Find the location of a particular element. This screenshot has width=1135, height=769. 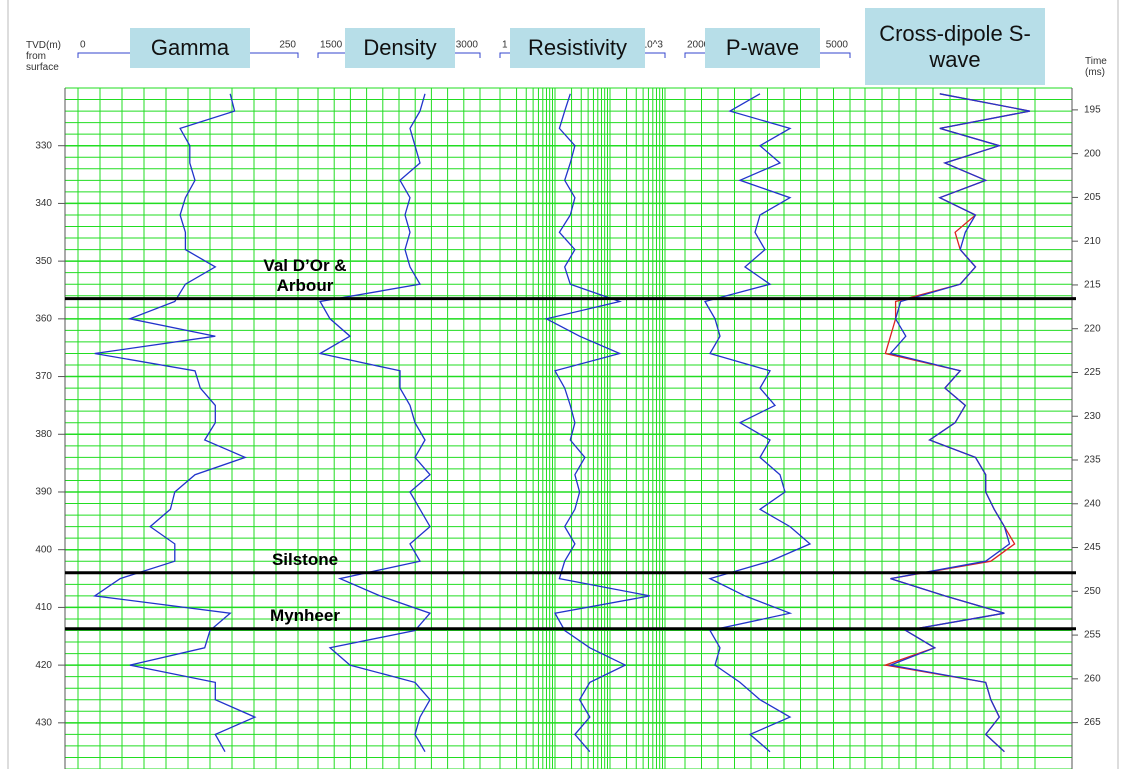

y2-tick-label: 250 is located at coordinates (1092, 591).